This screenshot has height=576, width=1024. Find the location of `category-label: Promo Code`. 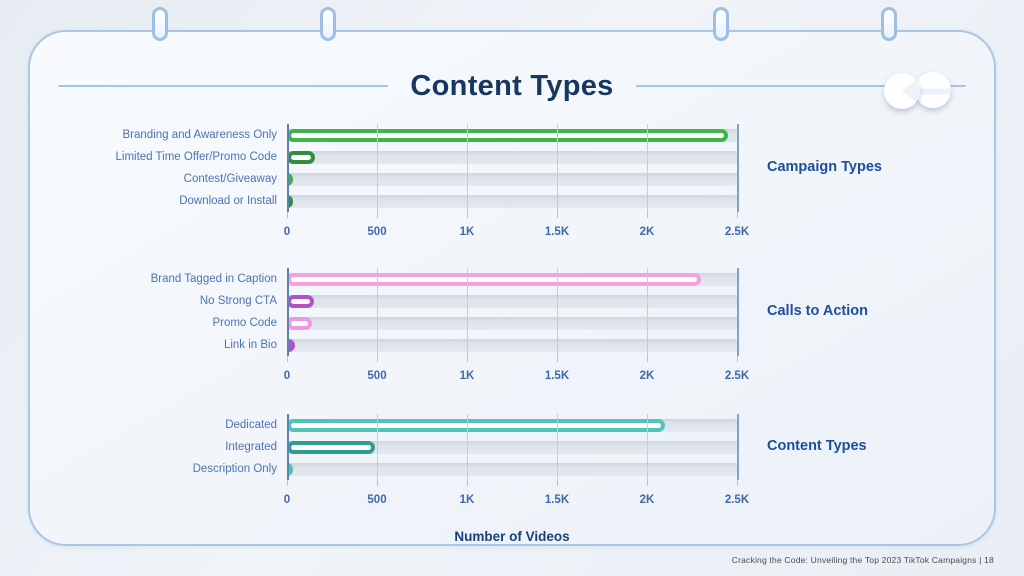

category-label: Promo Code is located at coordinates (244, 323).